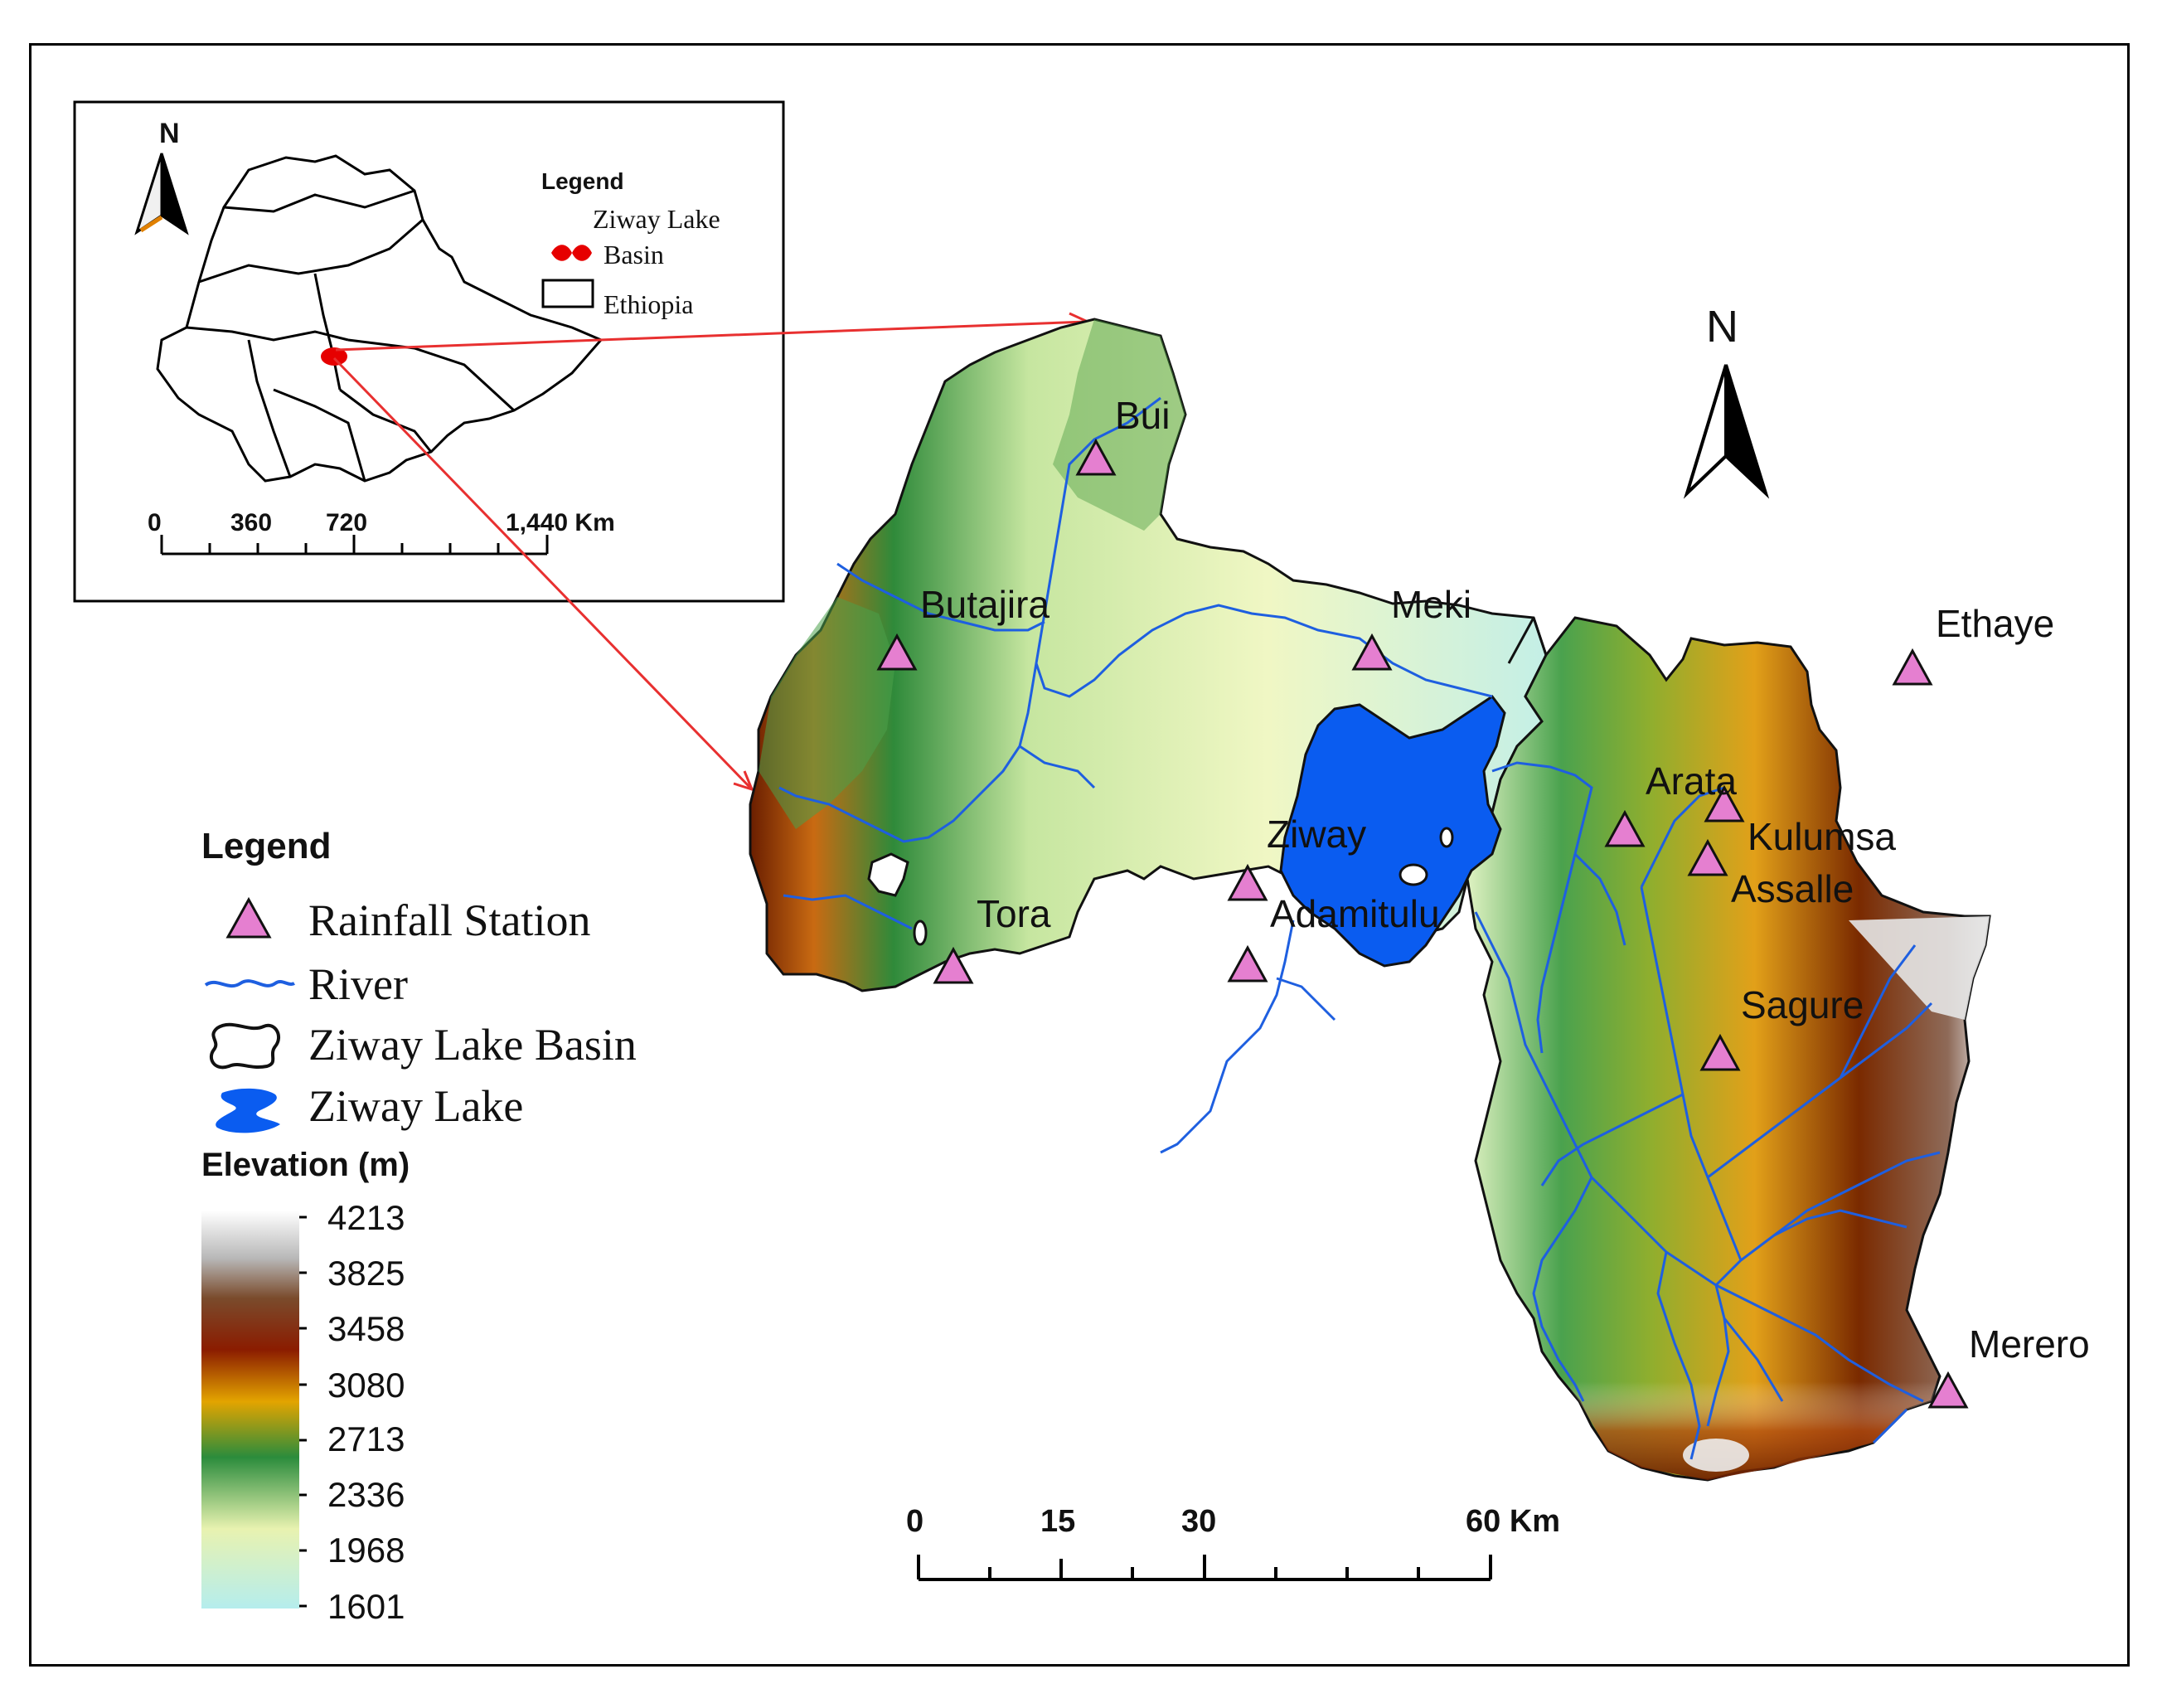 The image size is (2162, 1708). I want to click on svg-text: 4213, so click(366, 1217).